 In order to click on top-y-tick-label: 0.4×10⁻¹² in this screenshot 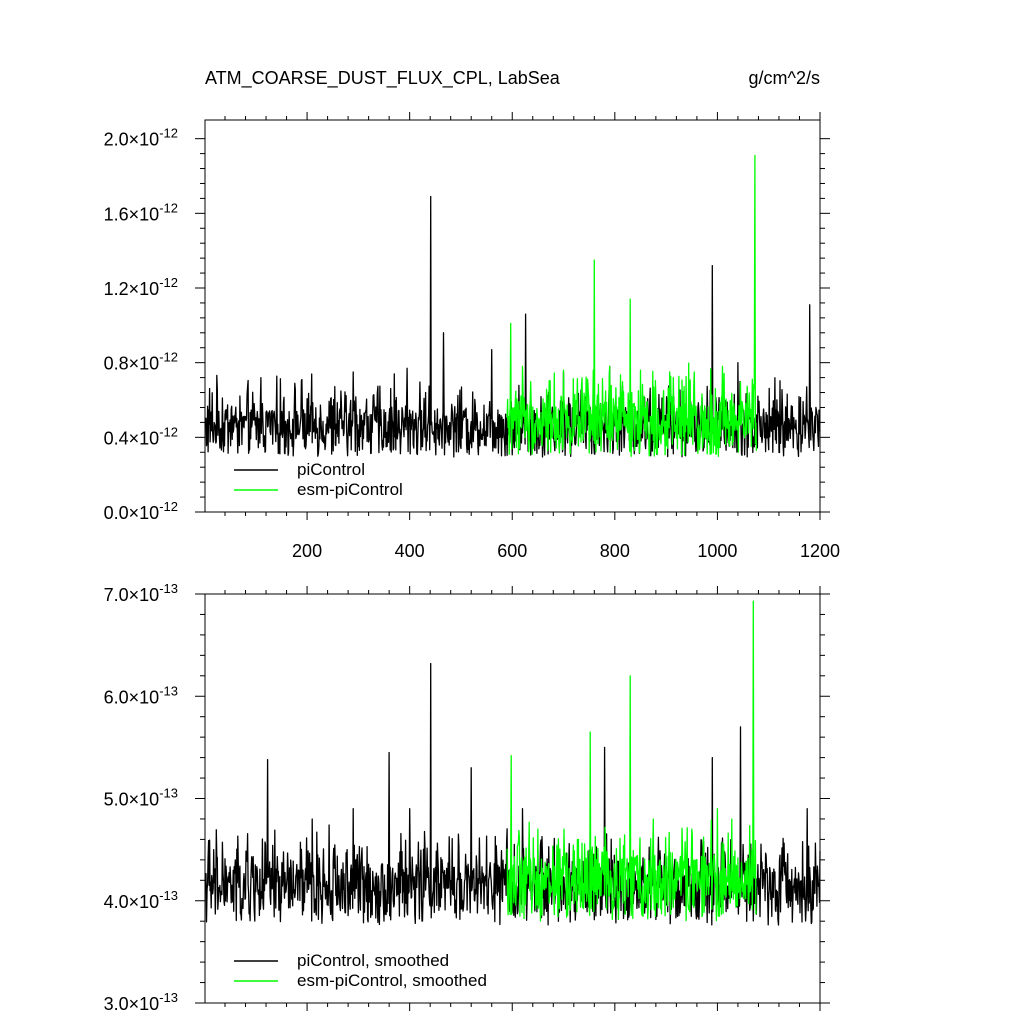, I will do `click(141, 436)`.